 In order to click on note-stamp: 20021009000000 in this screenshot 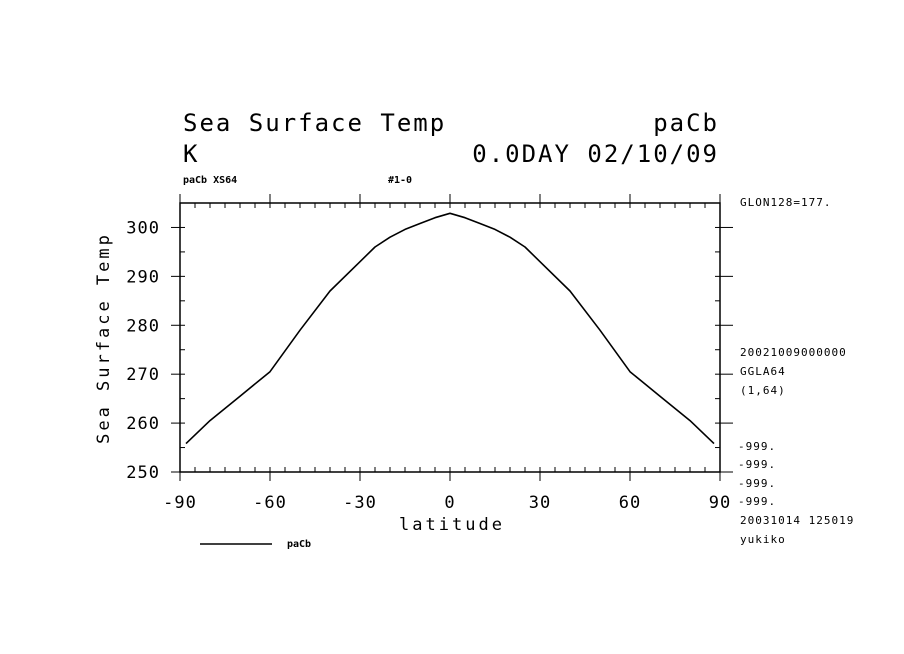, I will do `click(793, 352)`.